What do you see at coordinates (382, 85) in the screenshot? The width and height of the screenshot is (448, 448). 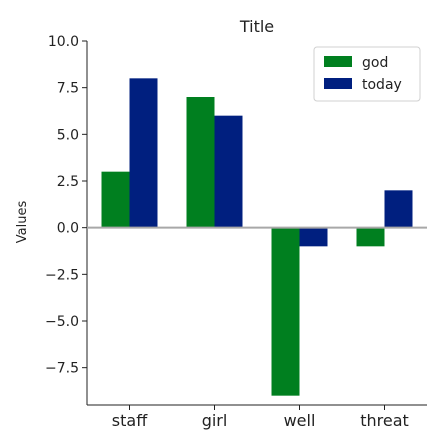 I see `legend-label-today: today` at bounding box center [382, 85].